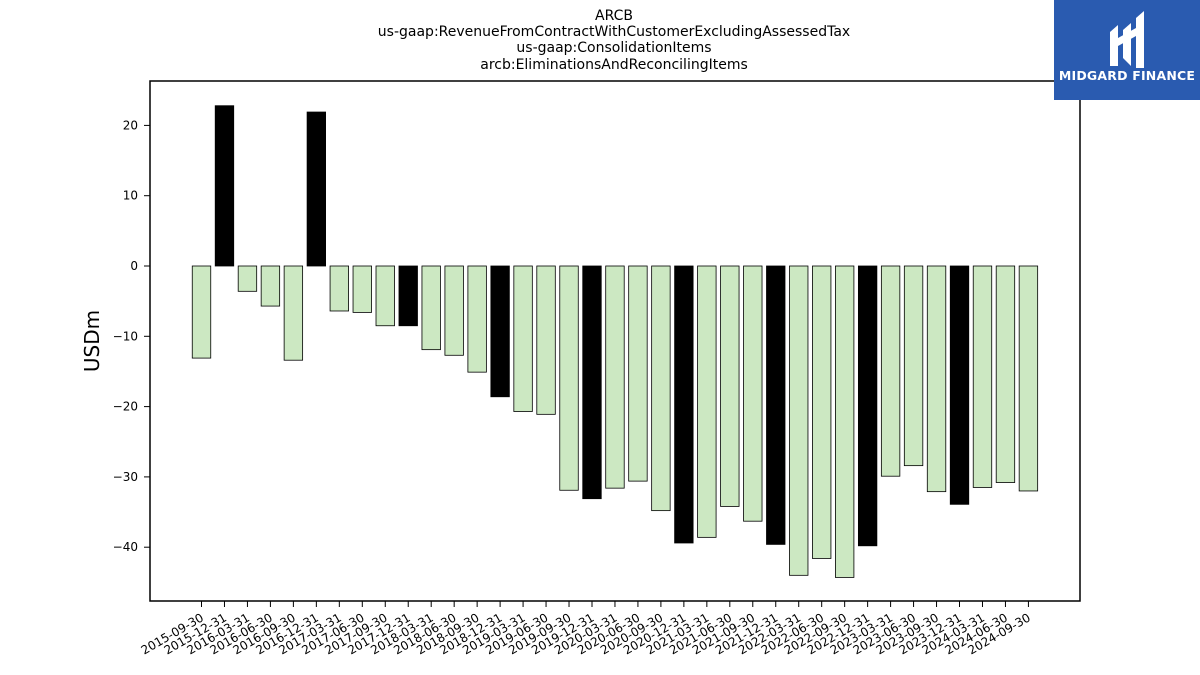 Image resolution: width=1200 pixels, height=675 pixels. I want to click on y-tick-label: −20, so click(125, 407).